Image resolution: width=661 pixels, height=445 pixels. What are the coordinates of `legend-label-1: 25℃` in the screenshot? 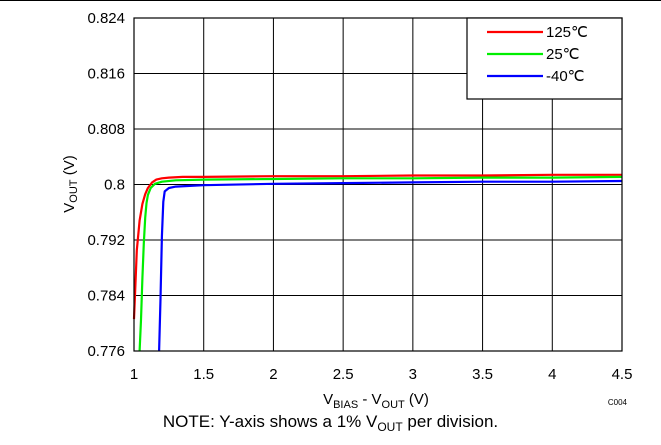 It's located at (563, 54).